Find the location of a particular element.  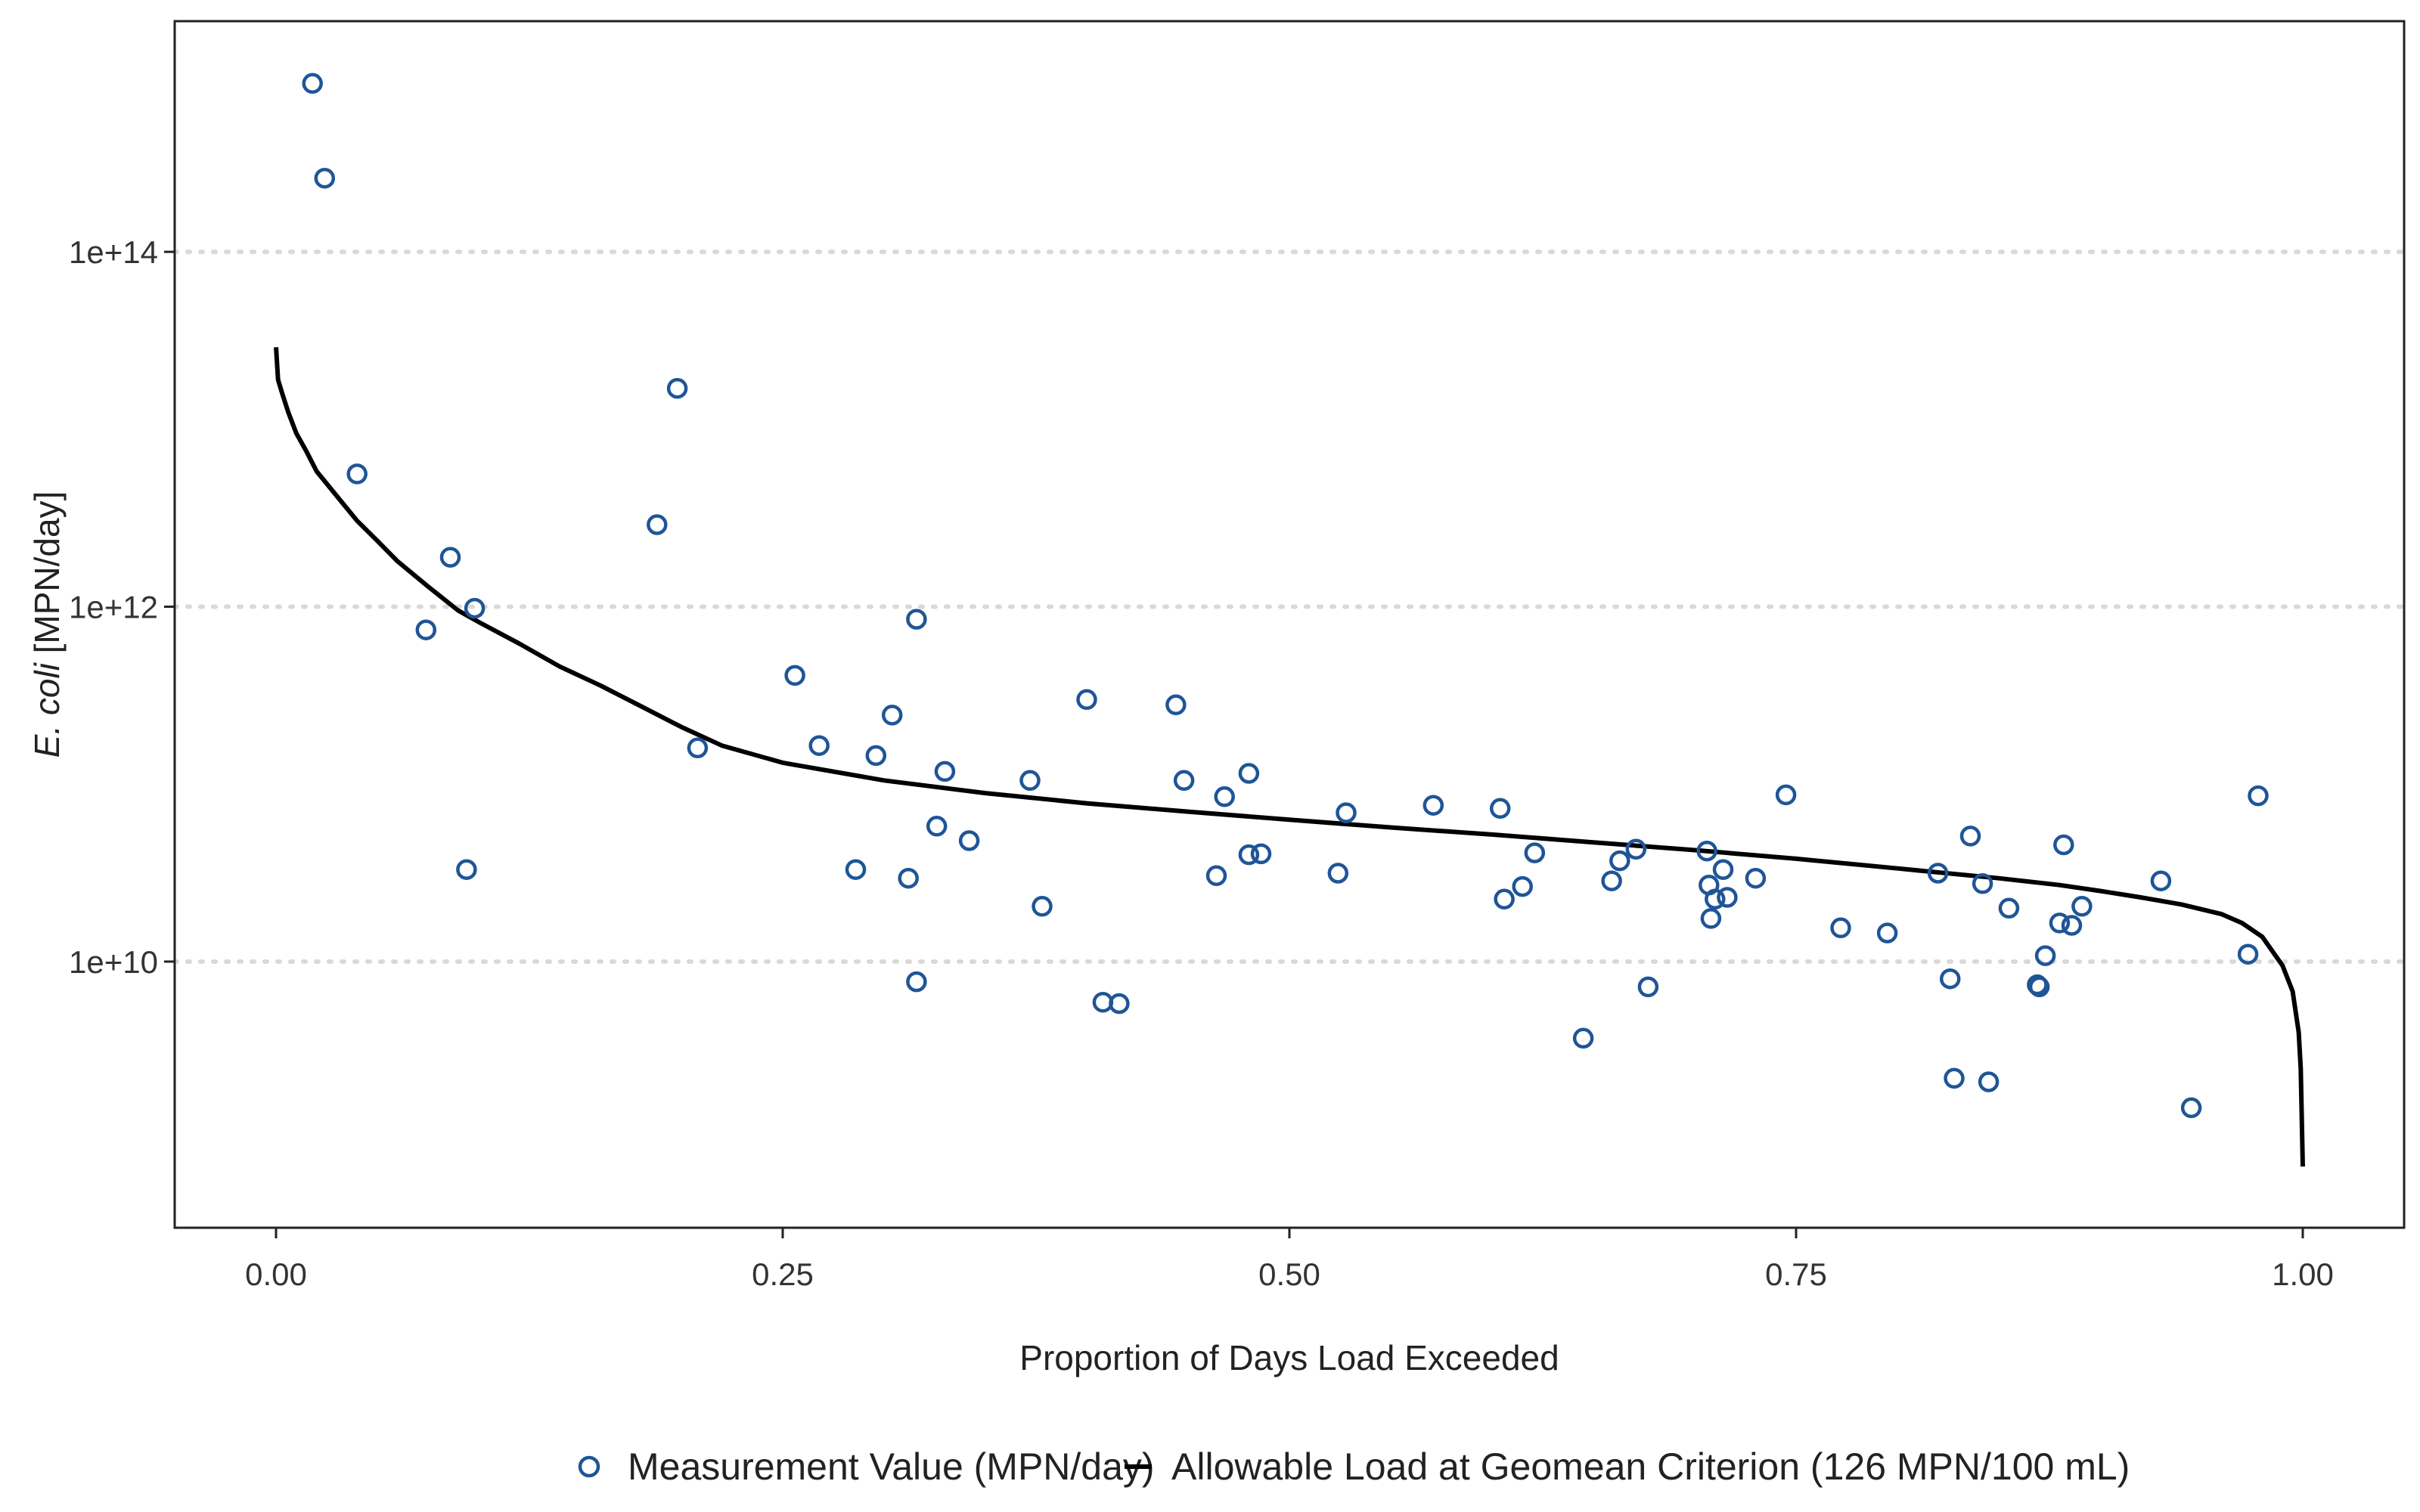

y-axis-title-italic: E. coli is located at coordinates (47, 710).